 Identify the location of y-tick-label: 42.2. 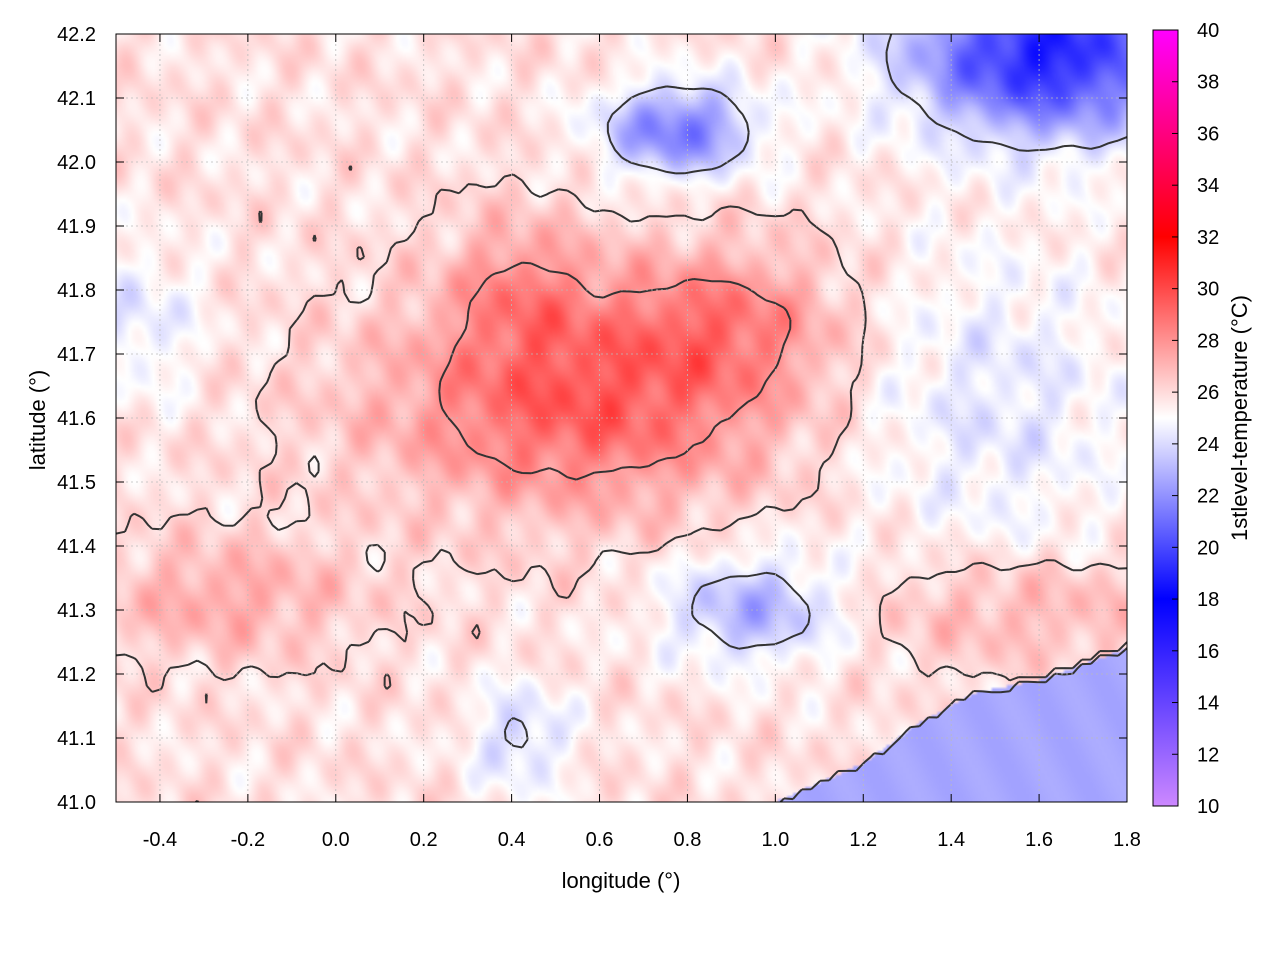
(76, 35).